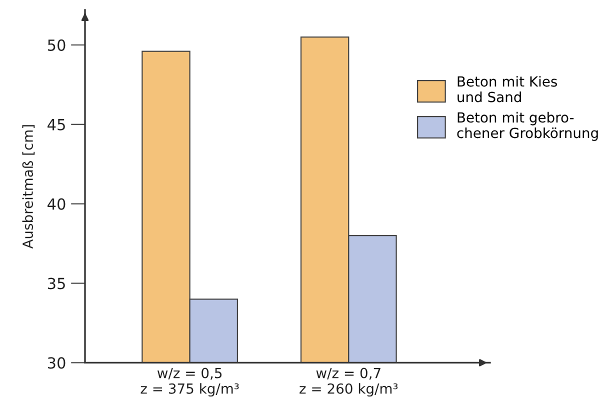 The image size is (608, 417). What do you see at coordinates (28, 187) in the screenshot?
I see `y-axis-title: Ausbreitmaß [cm]` at bounding box center [28, 187].